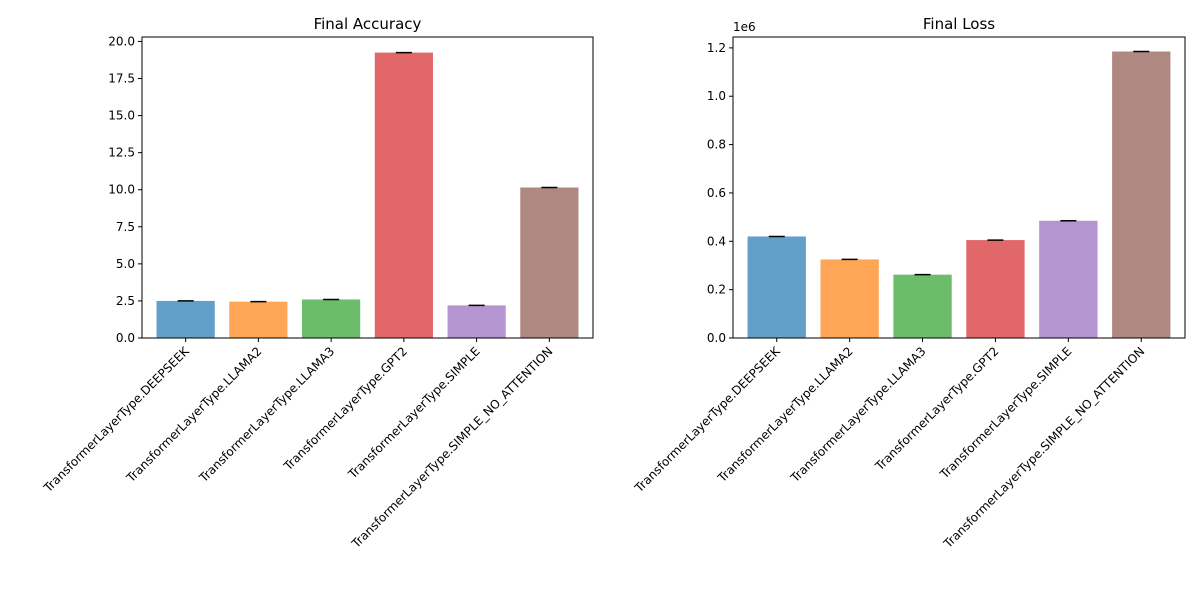 This screenshot has height=600, width=1200. I want to click on y-tick-label-7: 17.5, so click(121, 79).